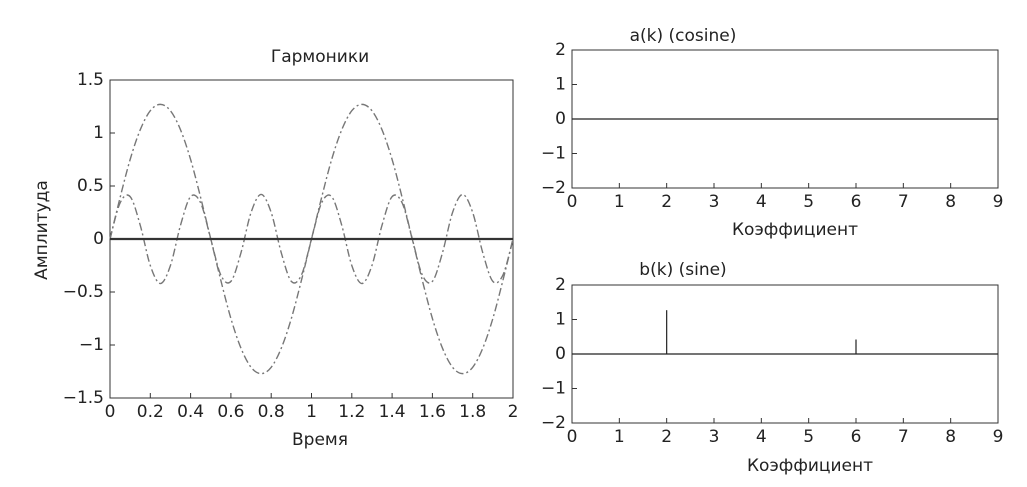 The width and height of the screenshot is (1027, 487). What do you see at coordinates (90, 80) in the screenshot?
I see `y-tick-label: 1.5` at bounding box center [90, 80].